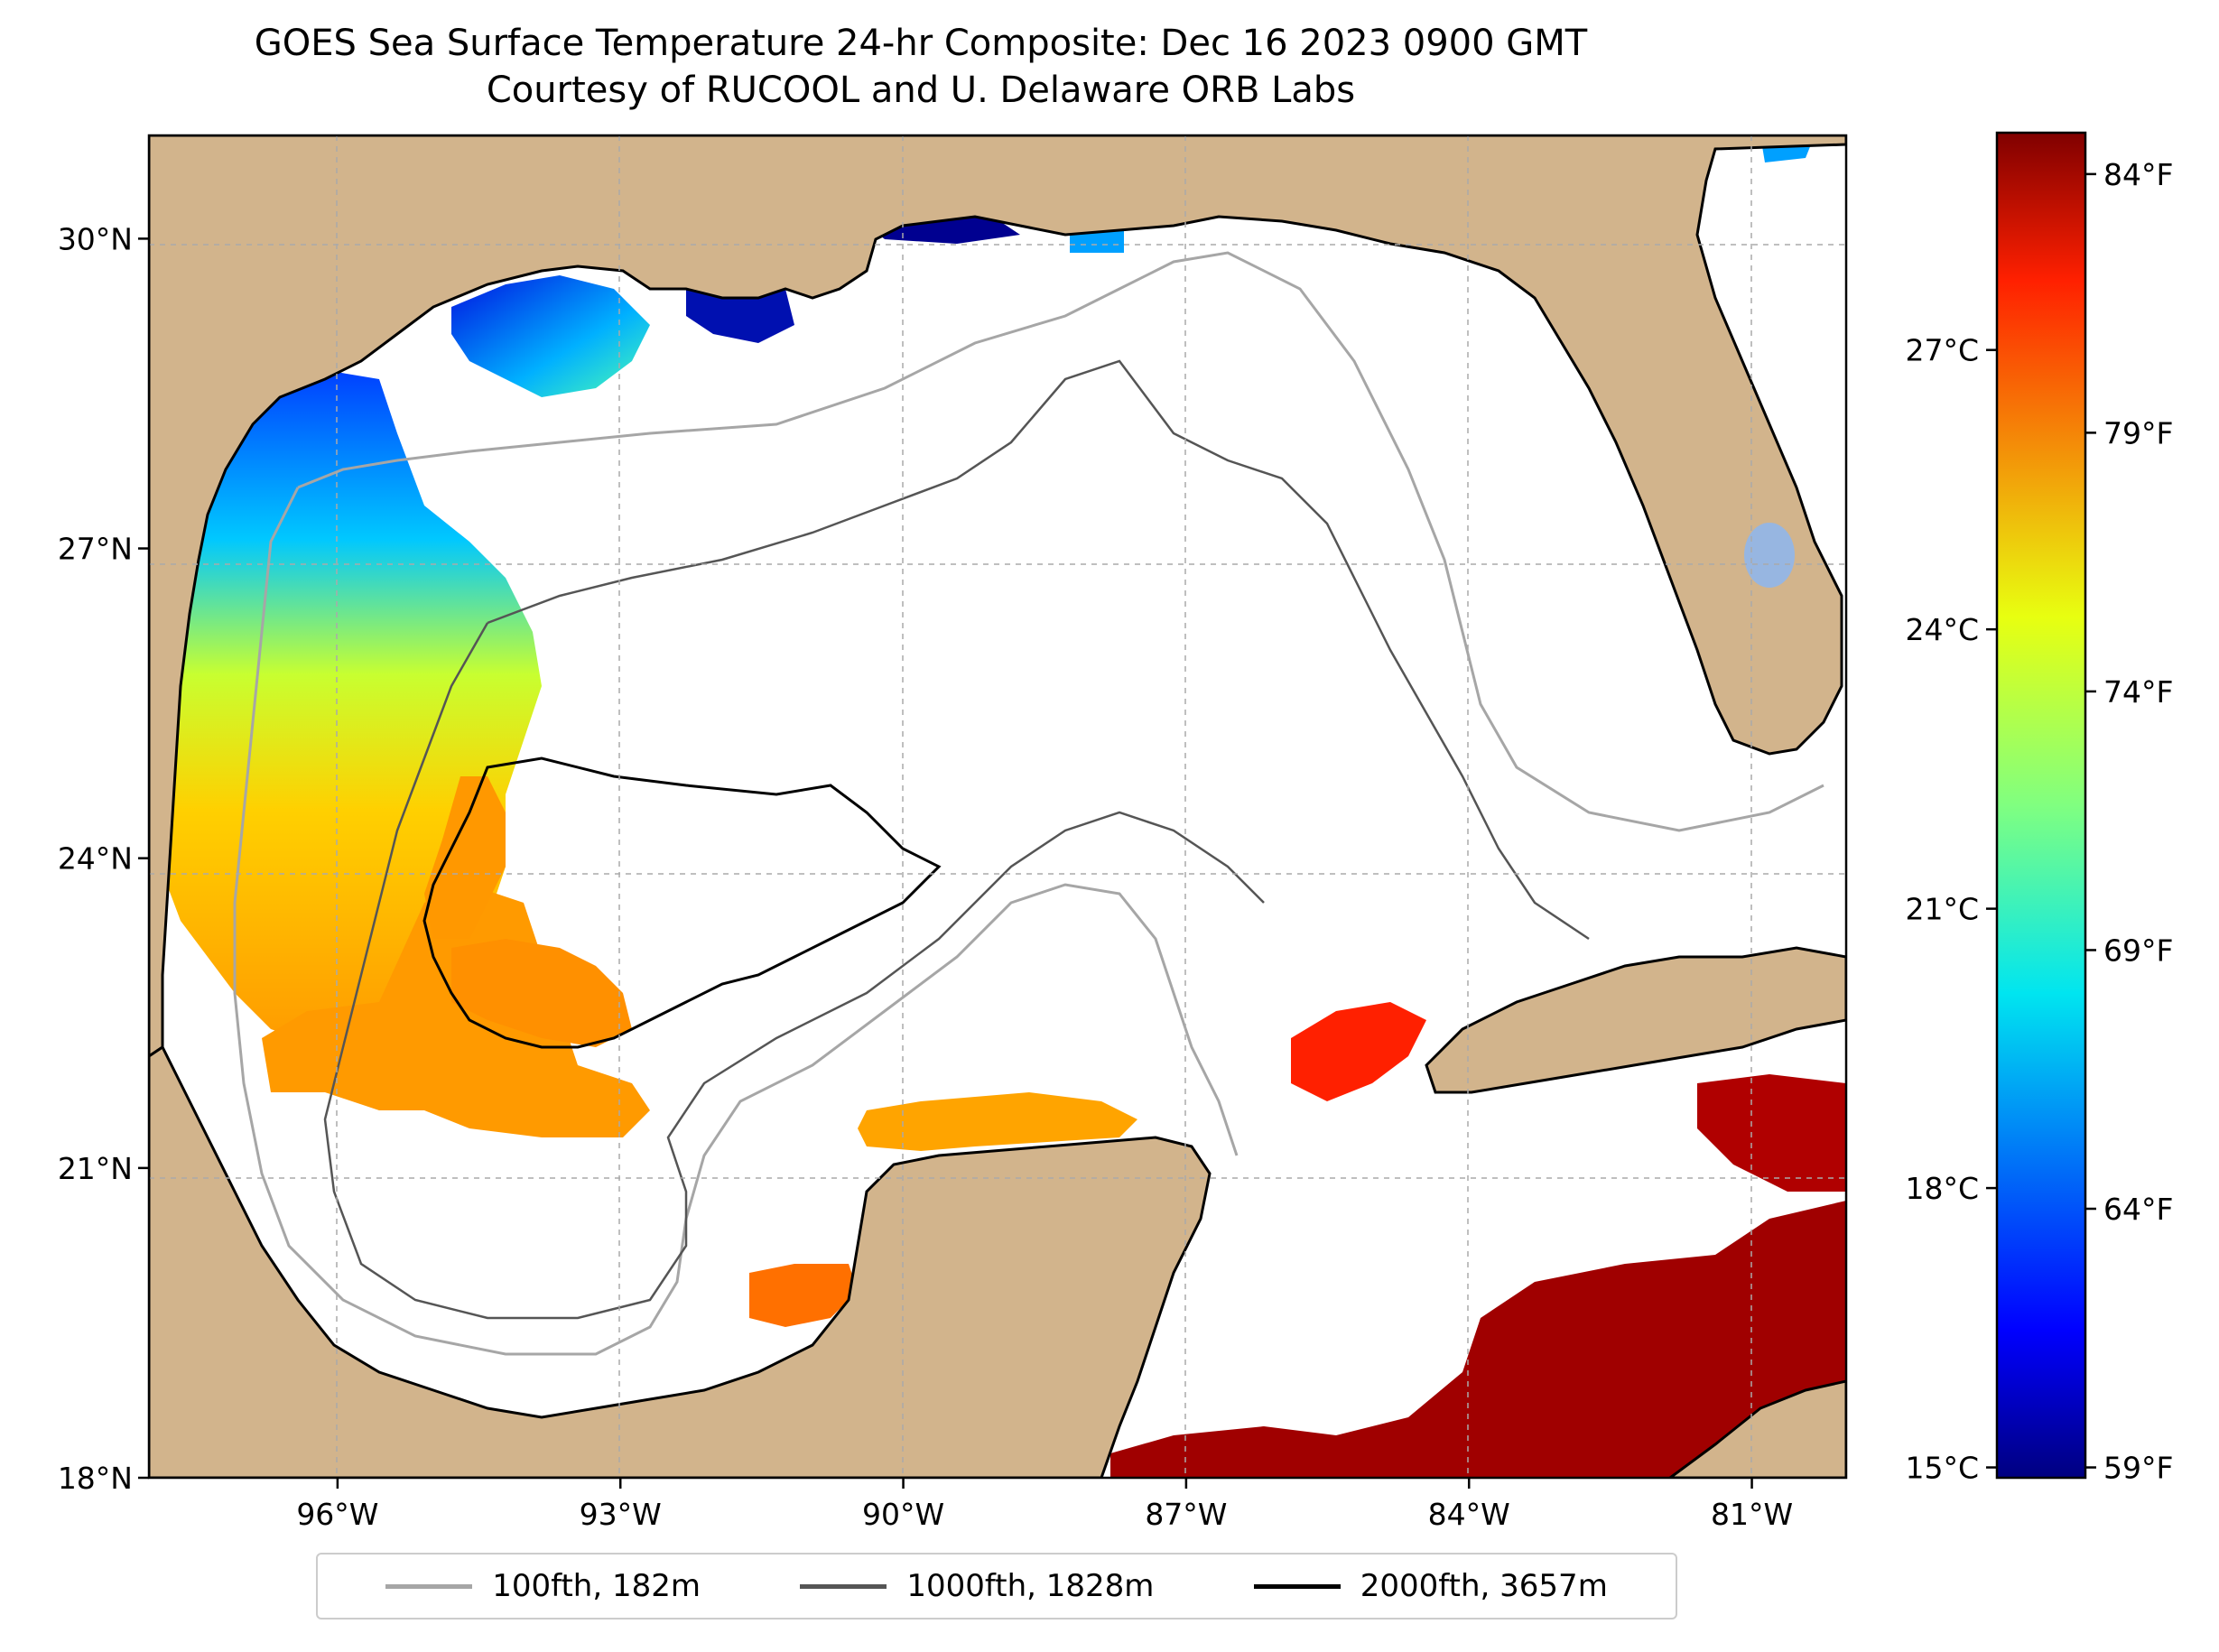 The height and width of the screenshot is (1652, 2219). What do you see at coordinates (337, 1514) in the screenshot?
I see `lon-tick-label-96-w: 96°W` at bounding box center [337, 1514].